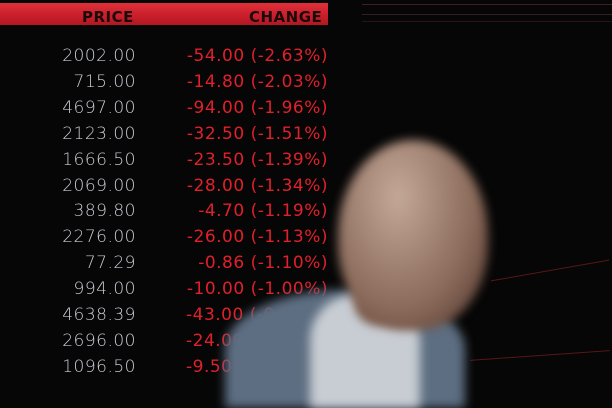 This screenshot has height=408, width=612. What do you see at coordinates (257, 107) in the screenshot?
I see `change-value: -94.00 (-1.96%)` at bounding box center [257, 107].